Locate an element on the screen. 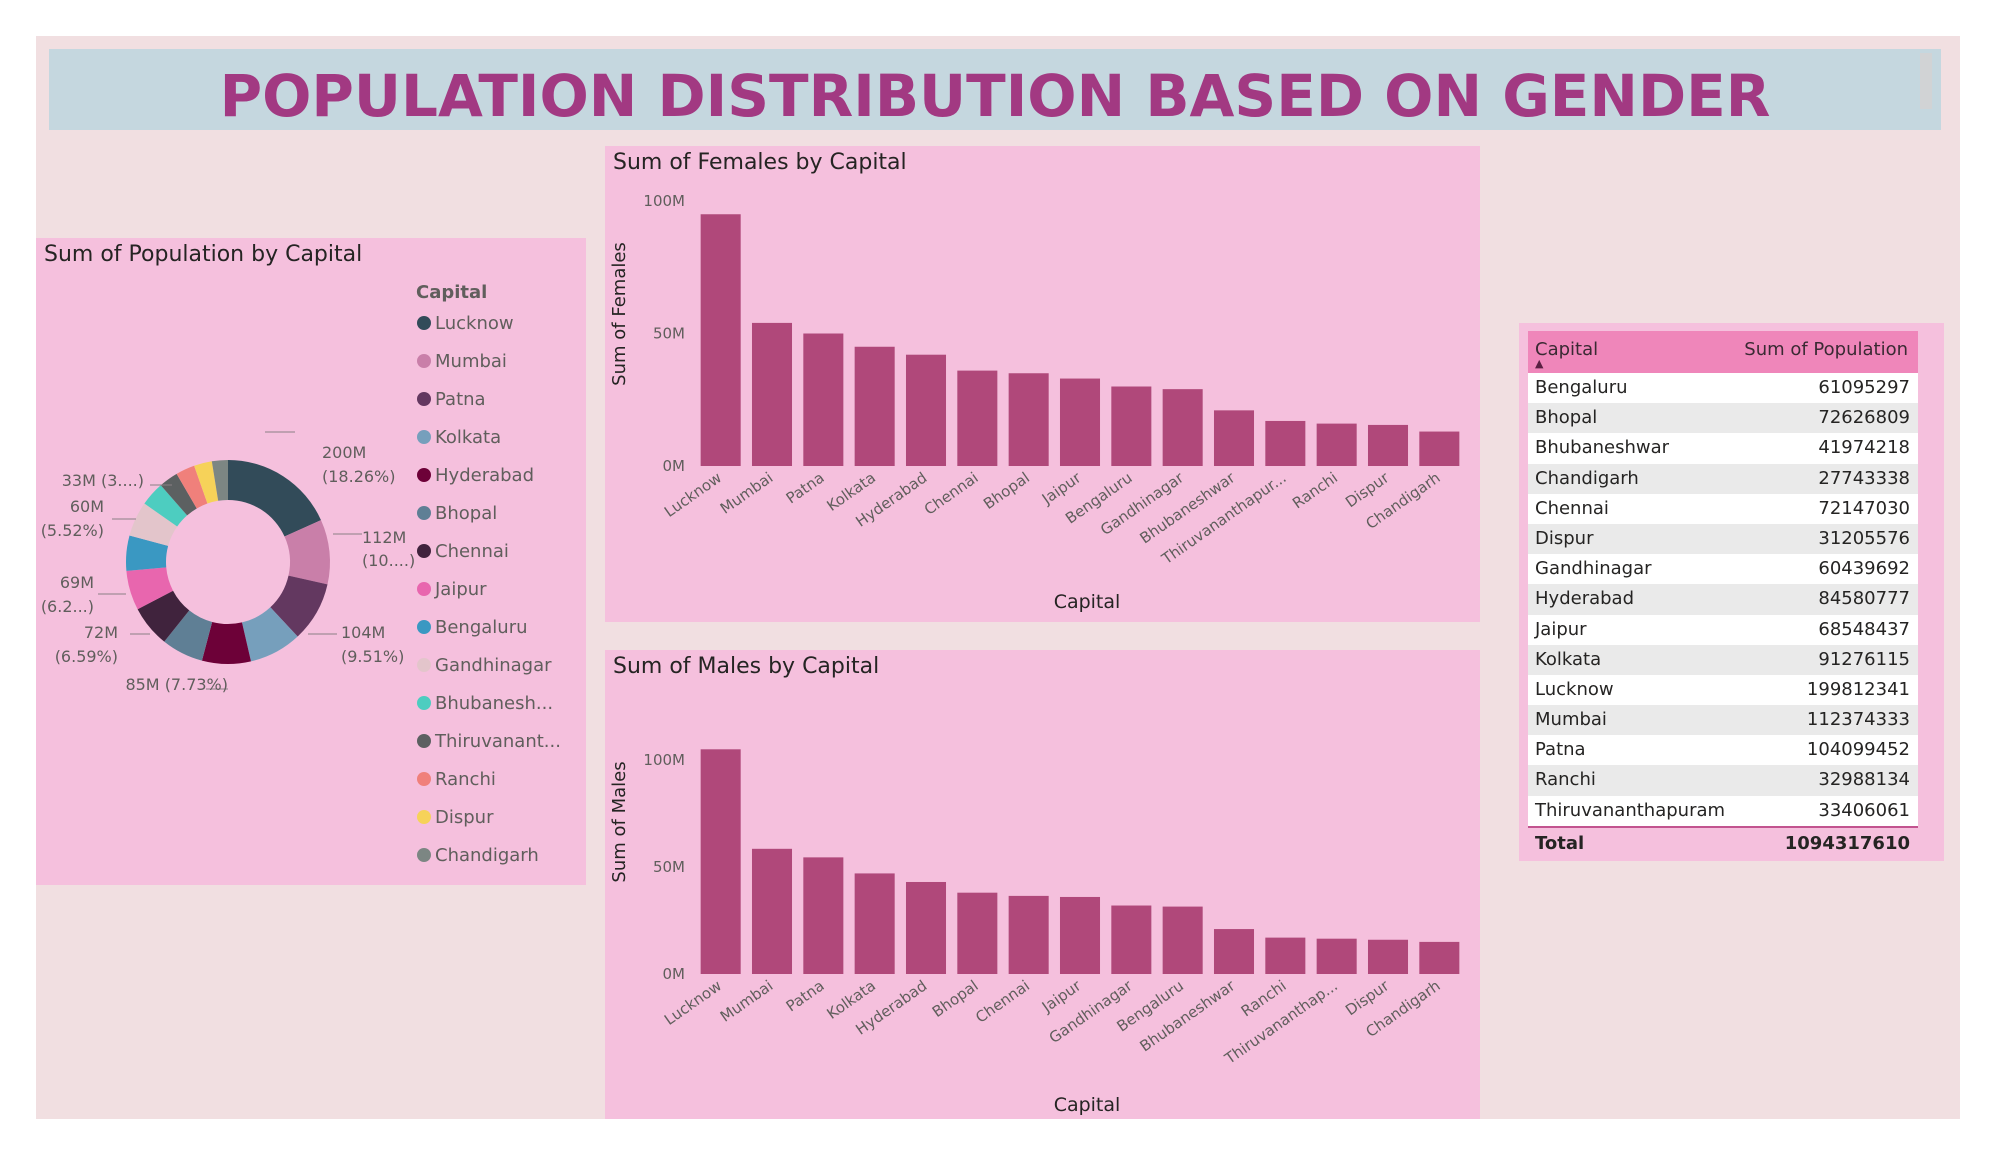  table-row: Patna 104099452 is located at coordinates (1723, 750).